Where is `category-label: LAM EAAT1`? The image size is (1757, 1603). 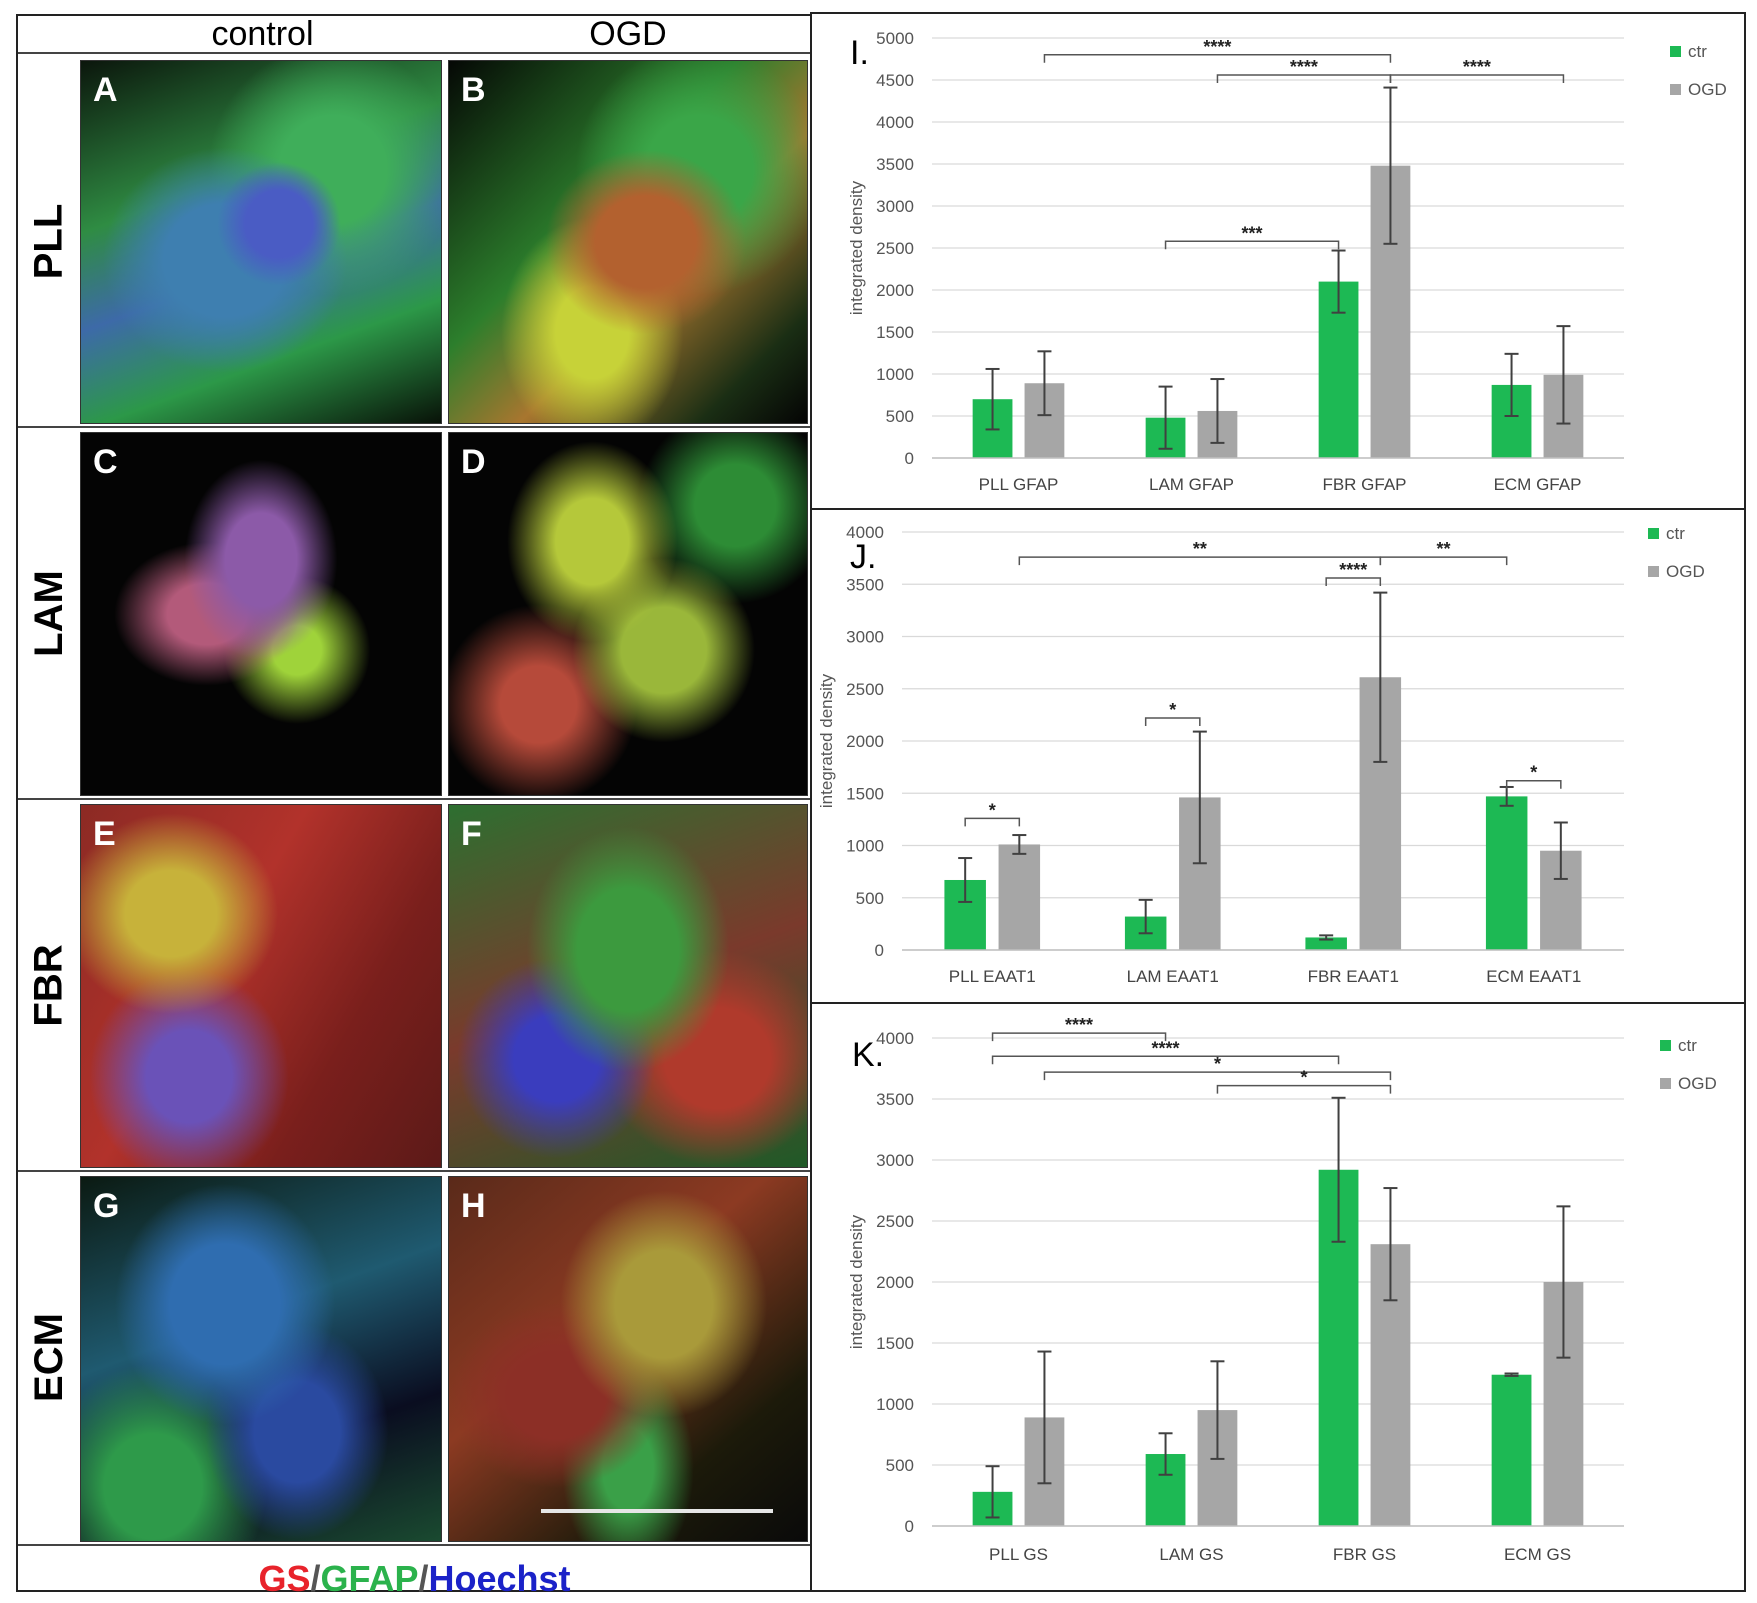
category-label: LAM EAAT1 is located at coordinates (1173, 976).